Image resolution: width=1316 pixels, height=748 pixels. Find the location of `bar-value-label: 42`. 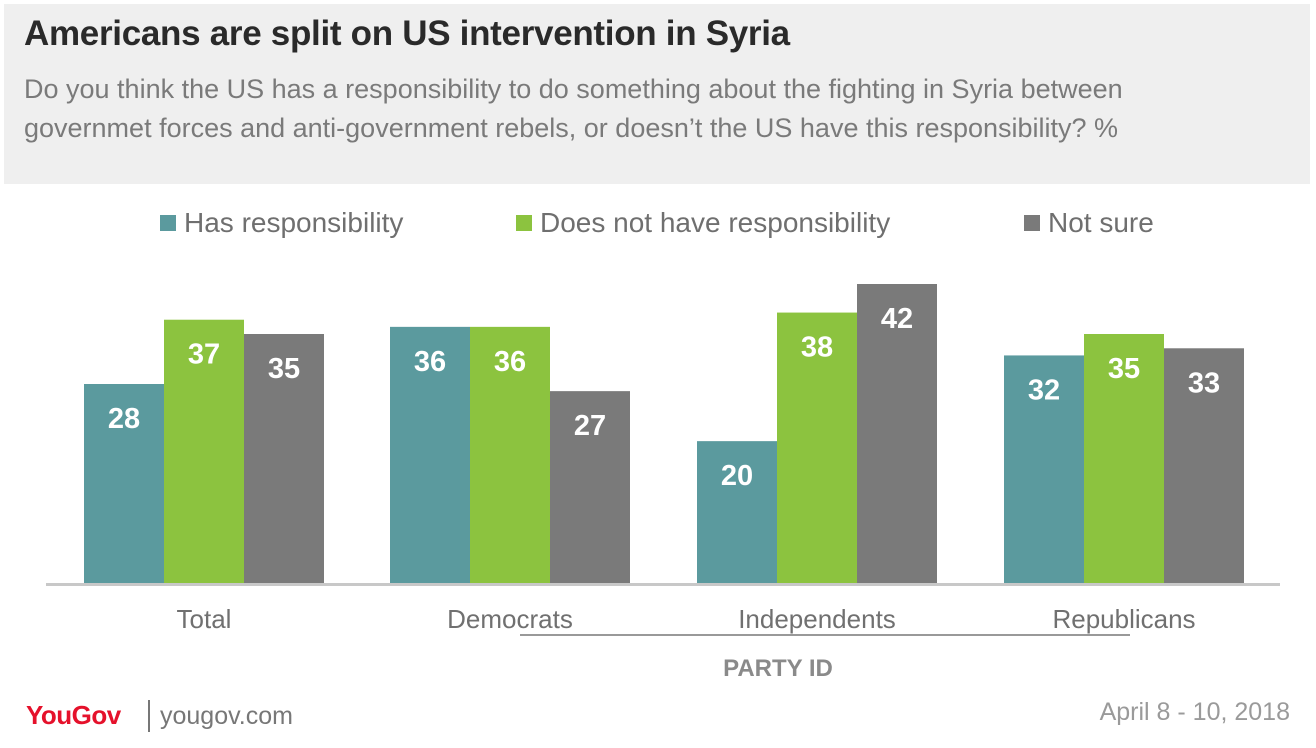

bar-value-label: 42 is located at coordinates (897, 319).